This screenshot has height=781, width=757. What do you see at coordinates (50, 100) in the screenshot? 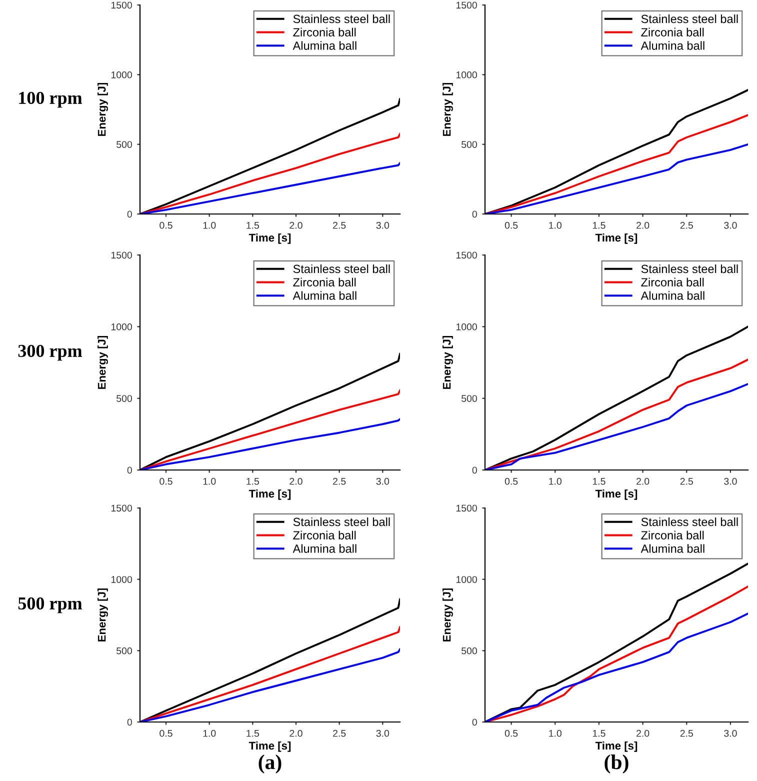
I see `text: 100 rpm` at bounding box center [50, 100].